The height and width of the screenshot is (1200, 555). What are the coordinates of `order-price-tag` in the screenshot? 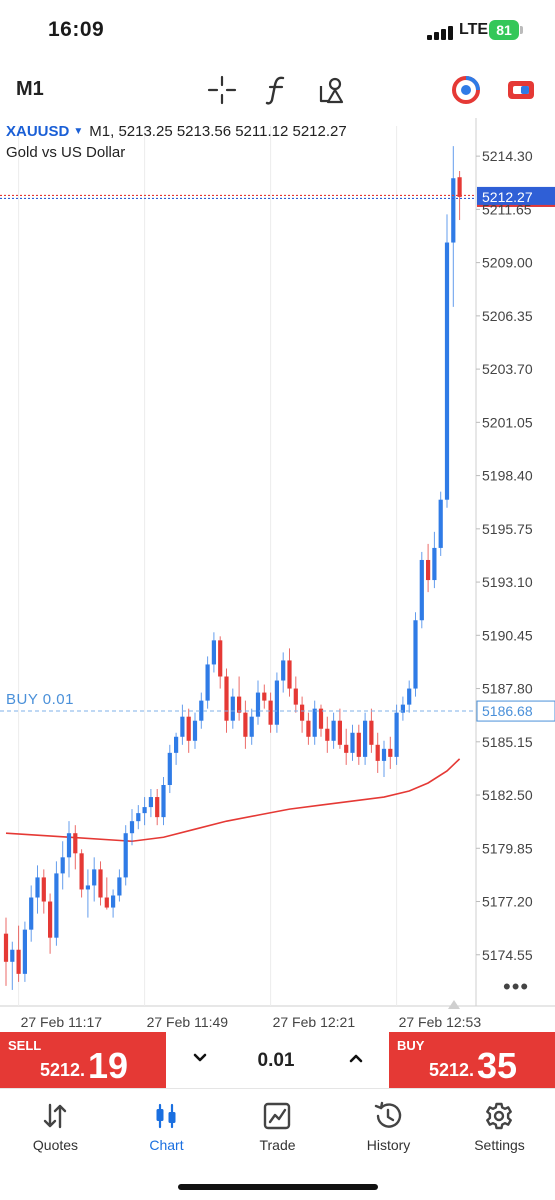 It's located at (515, 711).